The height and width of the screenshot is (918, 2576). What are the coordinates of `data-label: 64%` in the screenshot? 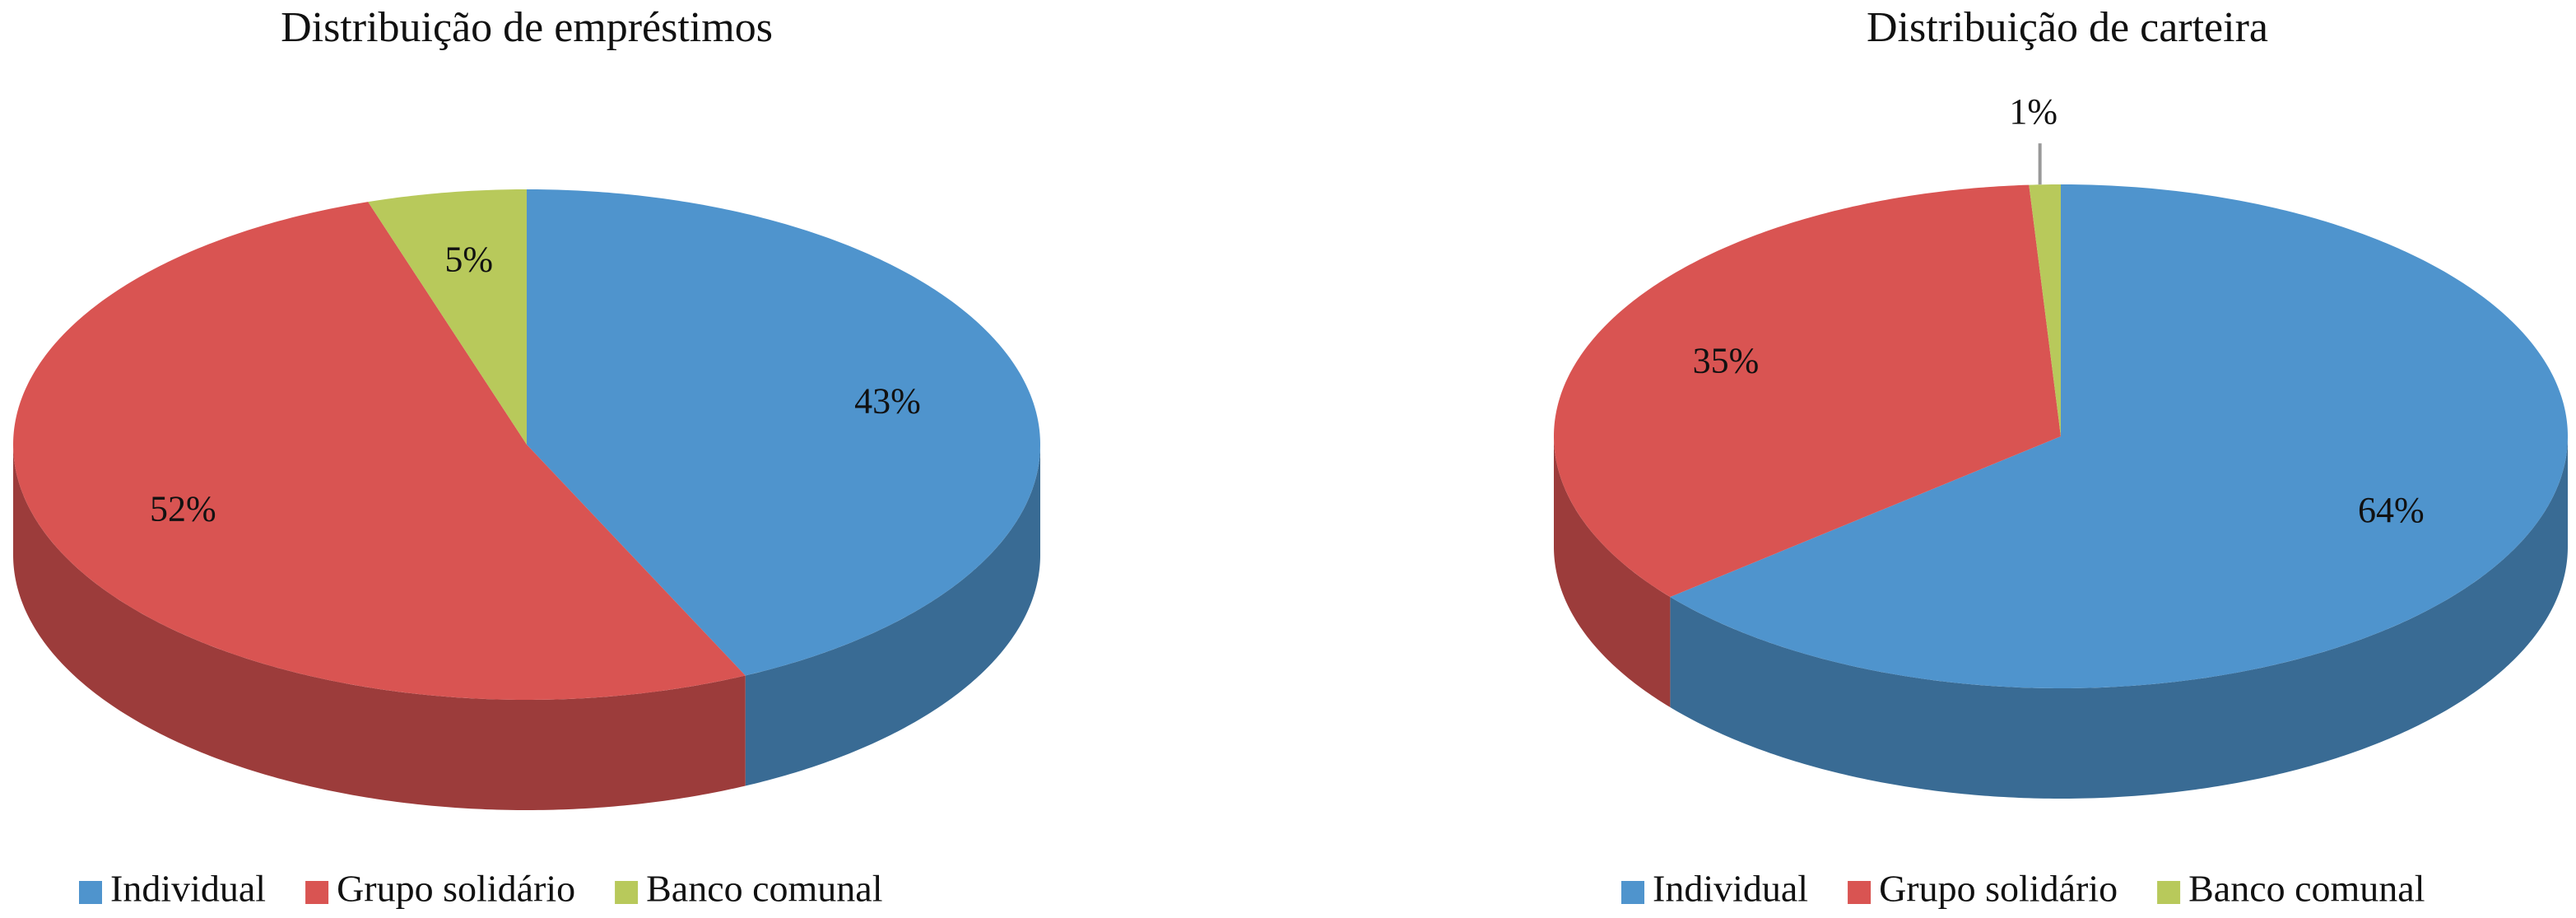 It's located at (2391, 510).